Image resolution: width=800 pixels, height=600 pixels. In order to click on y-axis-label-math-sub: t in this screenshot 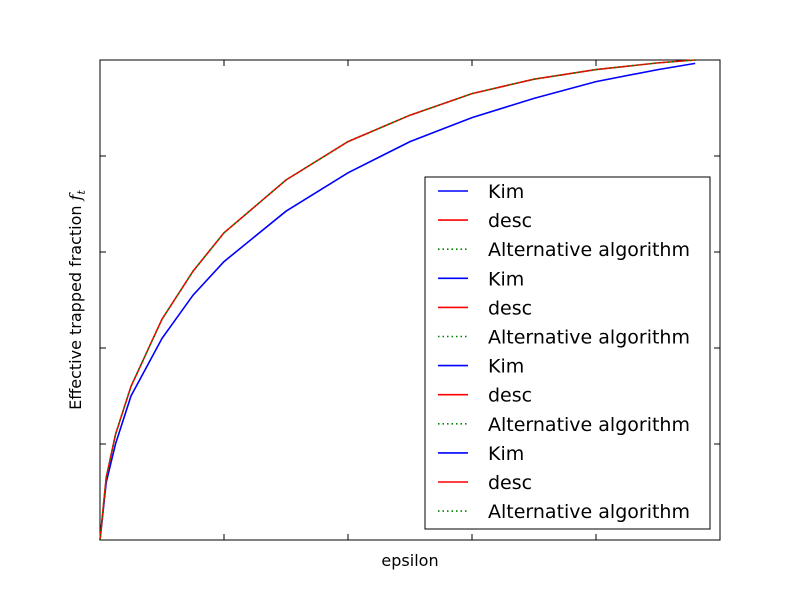, I will do `click(81, 192)`.